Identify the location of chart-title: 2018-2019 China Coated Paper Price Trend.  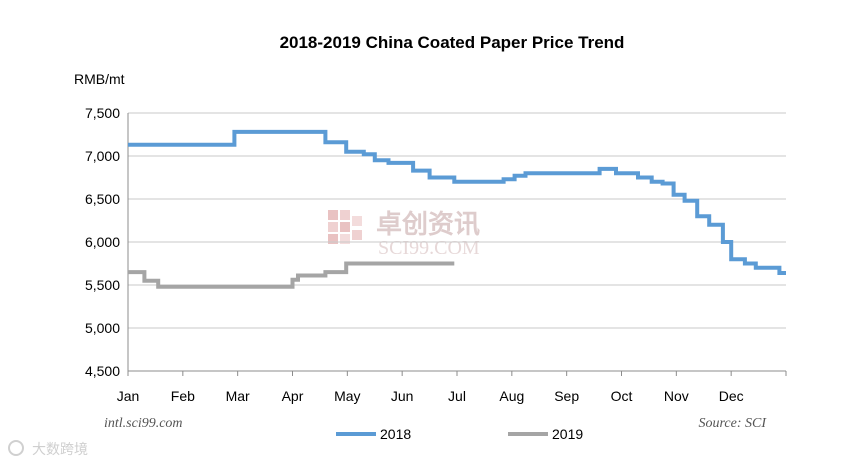
(452, 42).